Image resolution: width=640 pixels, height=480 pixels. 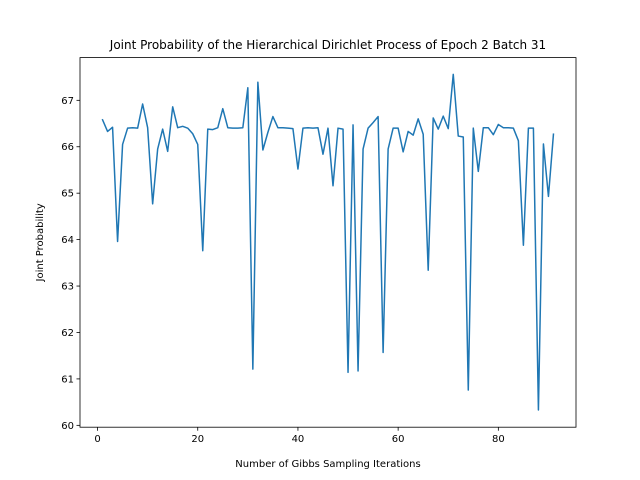 I want to click on x-tick-label: 60, so click(x=398, y=439).